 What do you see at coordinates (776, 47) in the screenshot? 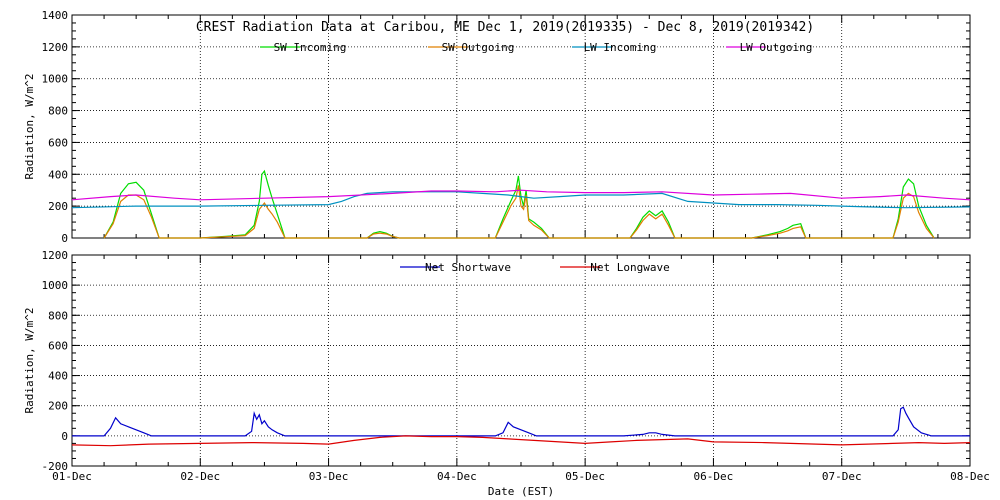
I see `legend-entry: LW Outgoing` at bounding box center [776, 47].